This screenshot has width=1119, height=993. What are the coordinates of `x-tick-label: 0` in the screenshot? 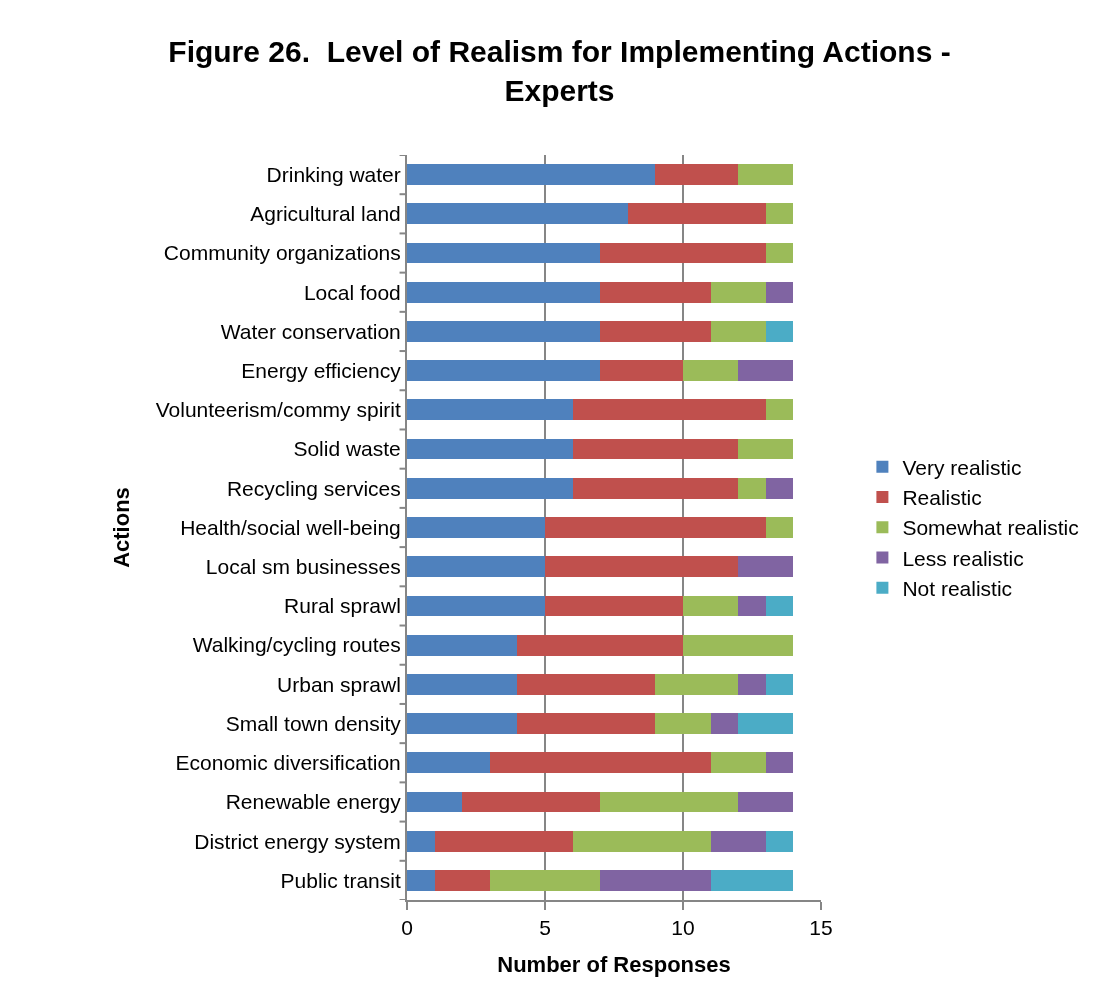 It's located at (407, 928).